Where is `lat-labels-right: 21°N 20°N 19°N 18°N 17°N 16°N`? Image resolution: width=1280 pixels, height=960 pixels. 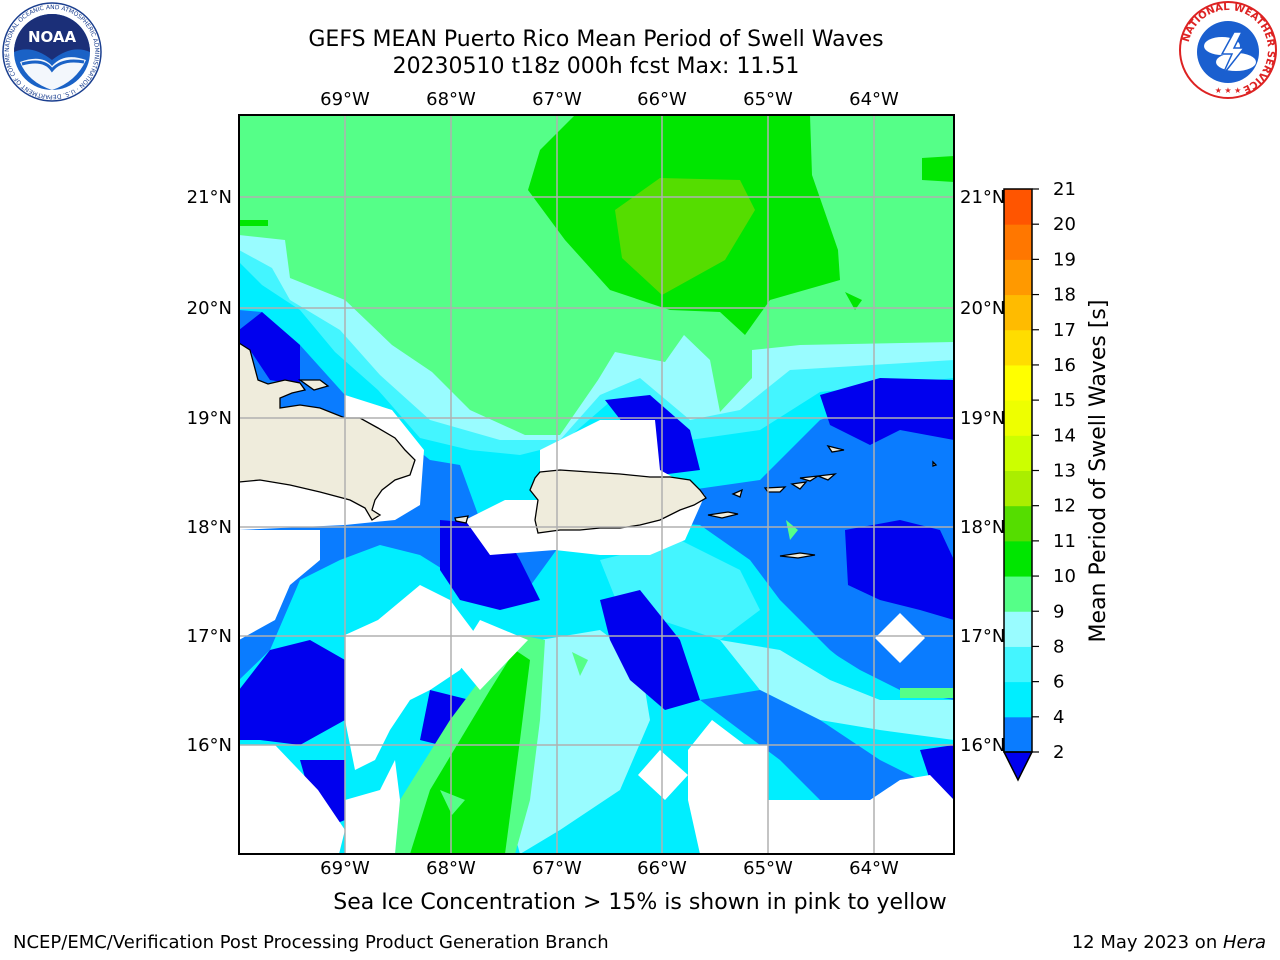 lat-labels-right: 21°N 20°N 19°N 18°N 17°N 16°N is located at coordinates (982, 471).